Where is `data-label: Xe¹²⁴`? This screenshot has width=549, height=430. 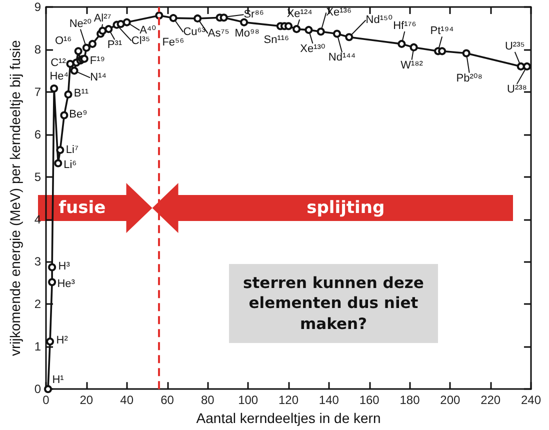 data-label: Xe¹²⁴ is located at coordinates (299, 14).